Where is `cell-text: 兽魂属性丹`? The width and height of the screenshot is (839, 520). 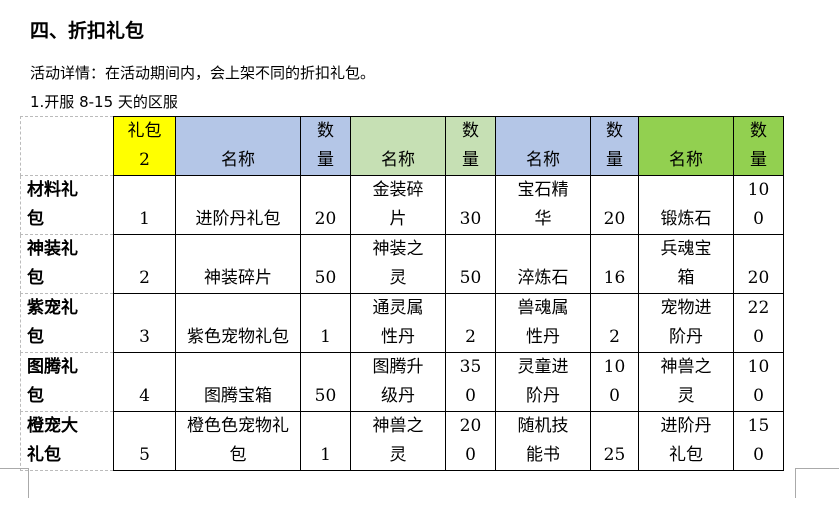
cell-text: 兽魂属性丹 is located at coordinates (543, 322).